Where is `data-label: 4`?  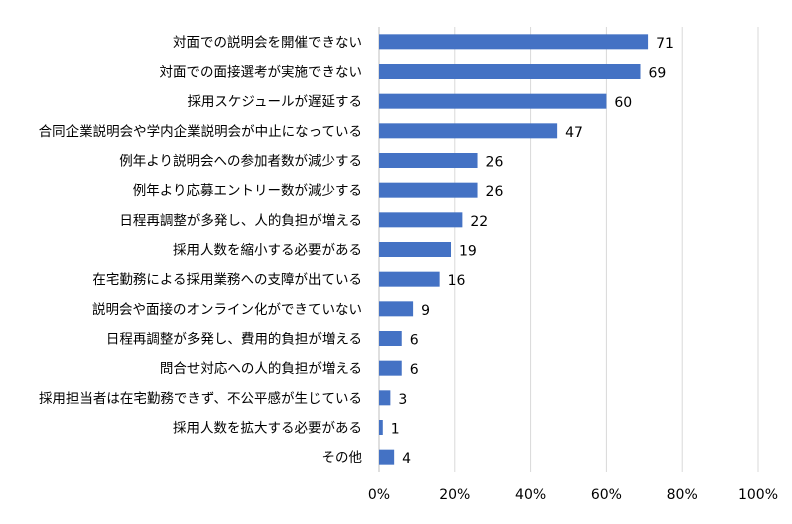
data-label: 4 is located at coordinates (406, 459).